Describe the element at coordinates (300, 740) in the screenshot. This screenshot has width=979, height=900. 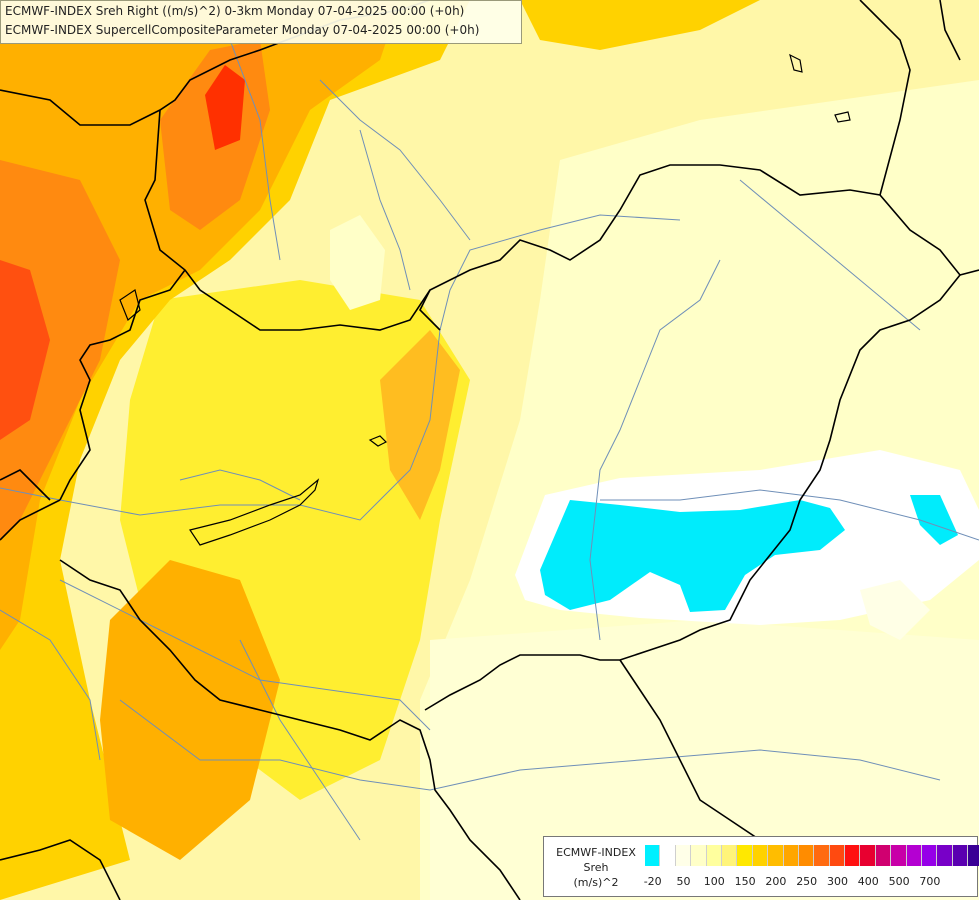
I see `river-sw` at that location.